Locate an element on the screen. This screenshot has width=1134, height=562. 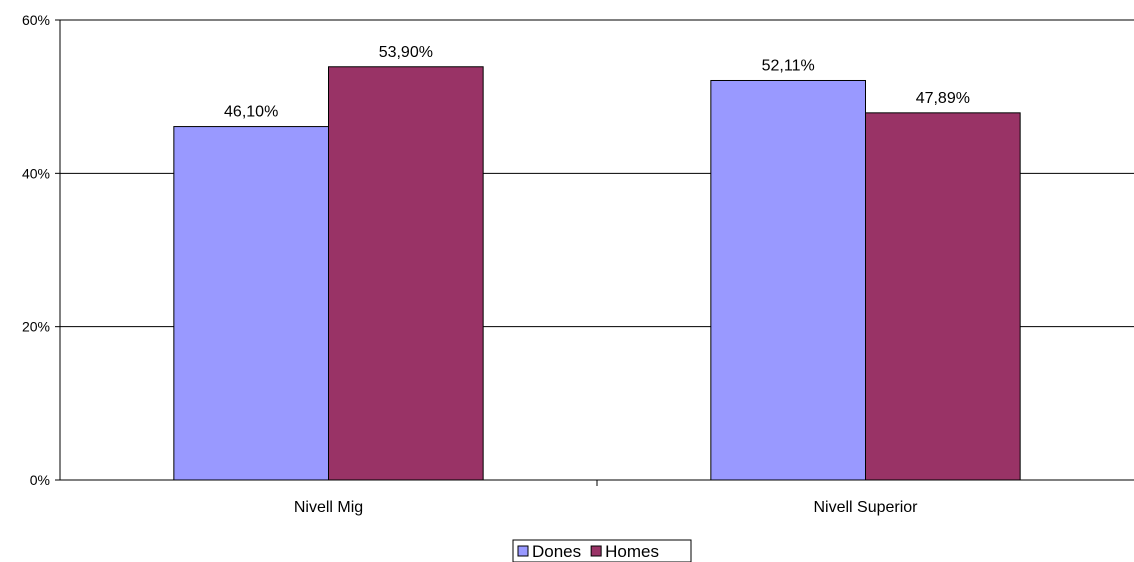
category-label: Nivell Superior is located at coordinates (865, 507).